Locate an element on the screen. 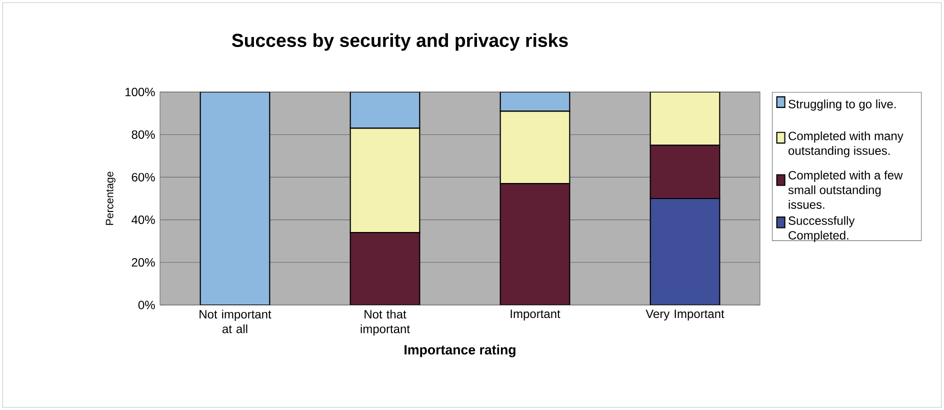  legend-label: Completed with a few small outstanding issues. is located at coordinates (845, 189).